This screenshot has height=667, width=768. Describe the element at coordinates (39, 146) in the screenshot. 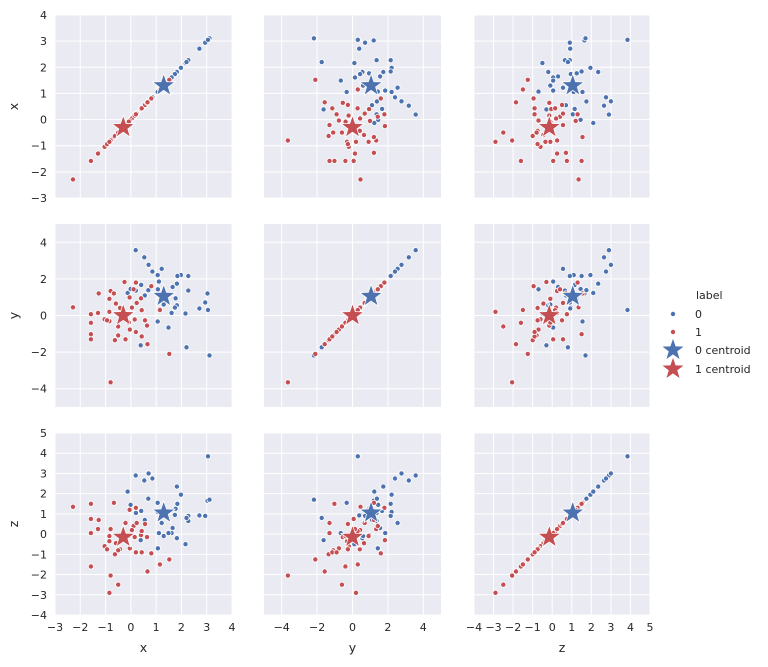

I see `y-tick-label: −1` at that location.